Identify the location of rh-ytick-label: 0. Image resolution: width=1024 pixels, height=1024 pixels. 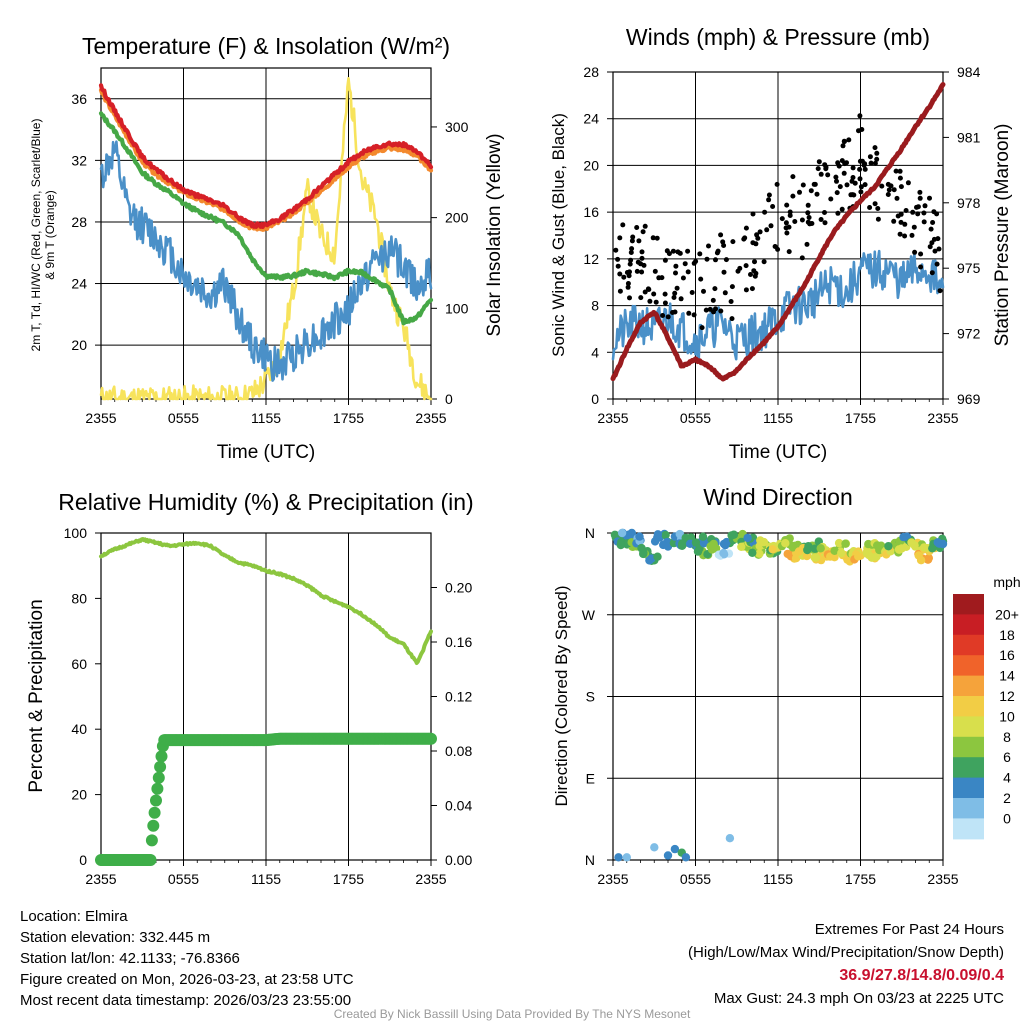
(83, 860).